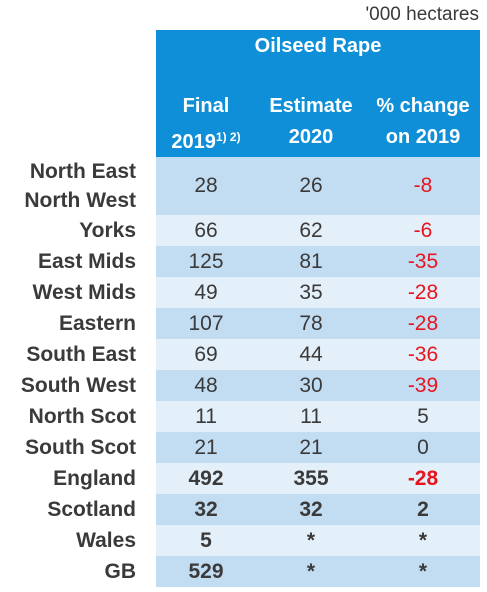  What do you see at coordinates (422, 14) in the screenshot?
I see `units-label: '000 hectares` at bounding box center [422, 14].